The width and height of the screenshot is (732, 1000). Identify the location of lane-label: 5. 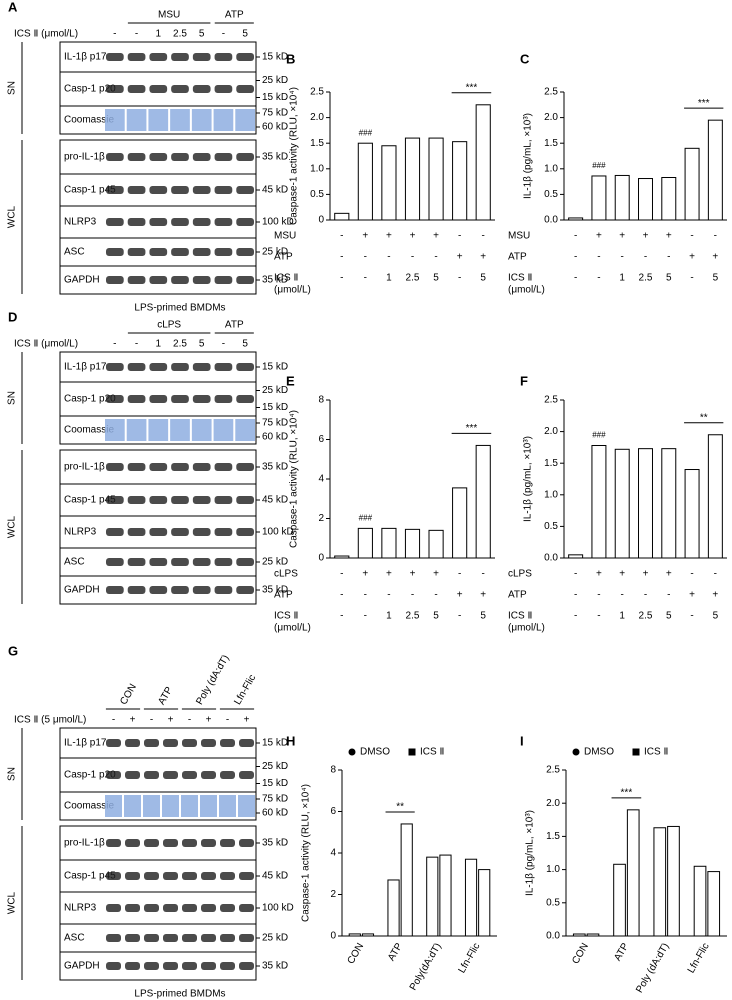
(245, 34).